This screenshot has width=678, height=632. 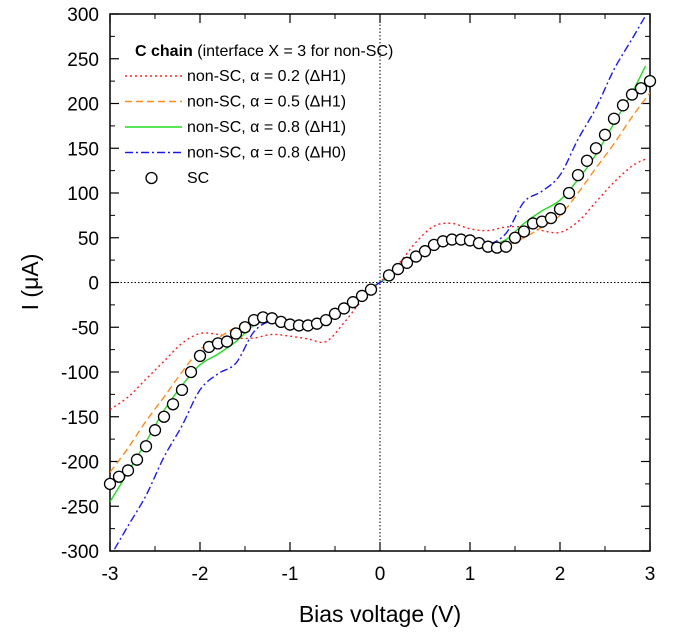 I want to click on x-tick-label: -3, so click(x=110, y=574).